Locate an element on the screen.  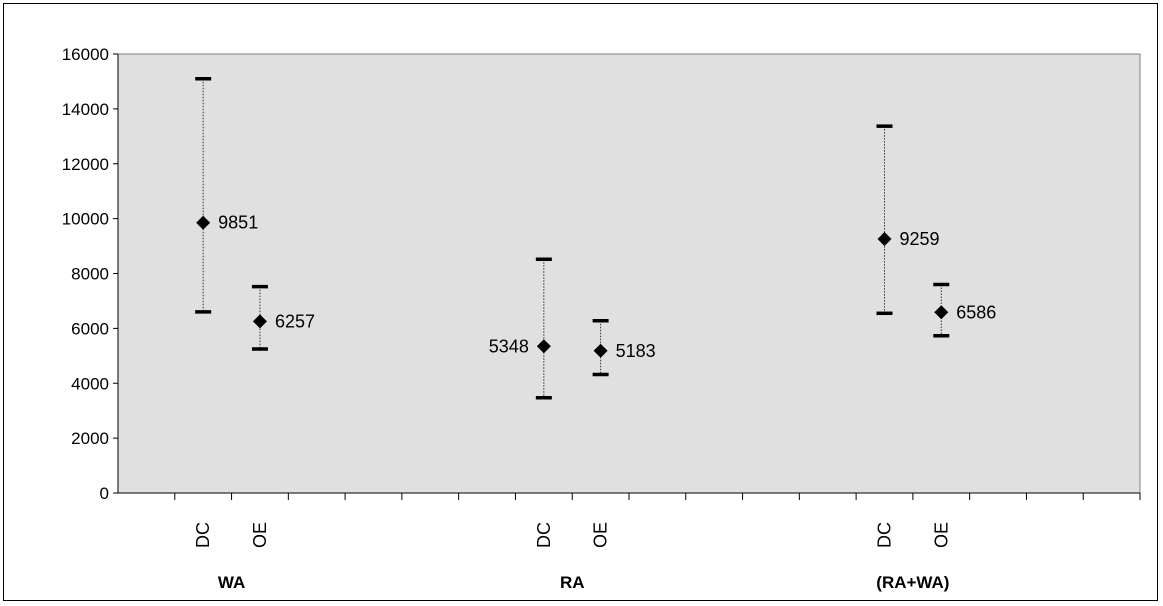
y-tick-label: 4000 is located at coordinates (90, 383).